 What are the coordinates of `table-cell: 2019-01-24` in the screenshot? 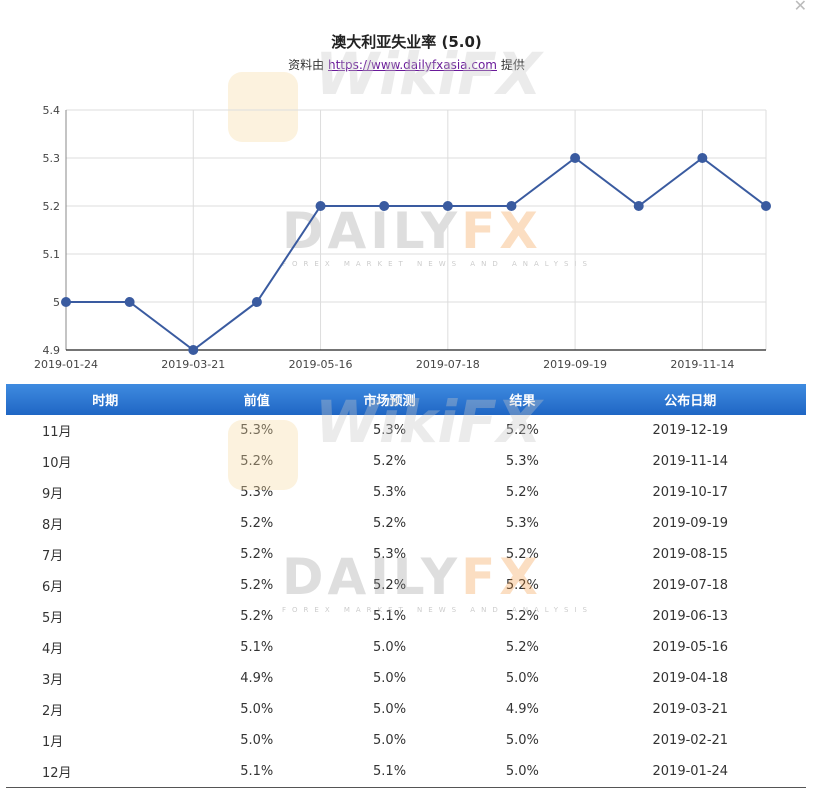 It's located at (690, 772).